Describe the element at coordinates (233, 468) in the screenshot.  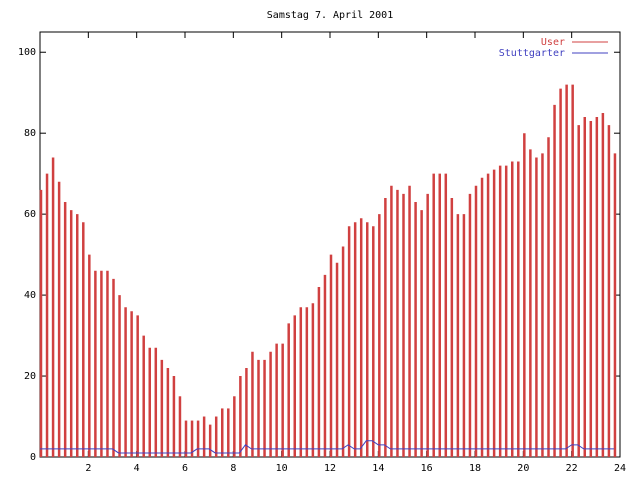
I see `x-tick-label: 8` at that location.